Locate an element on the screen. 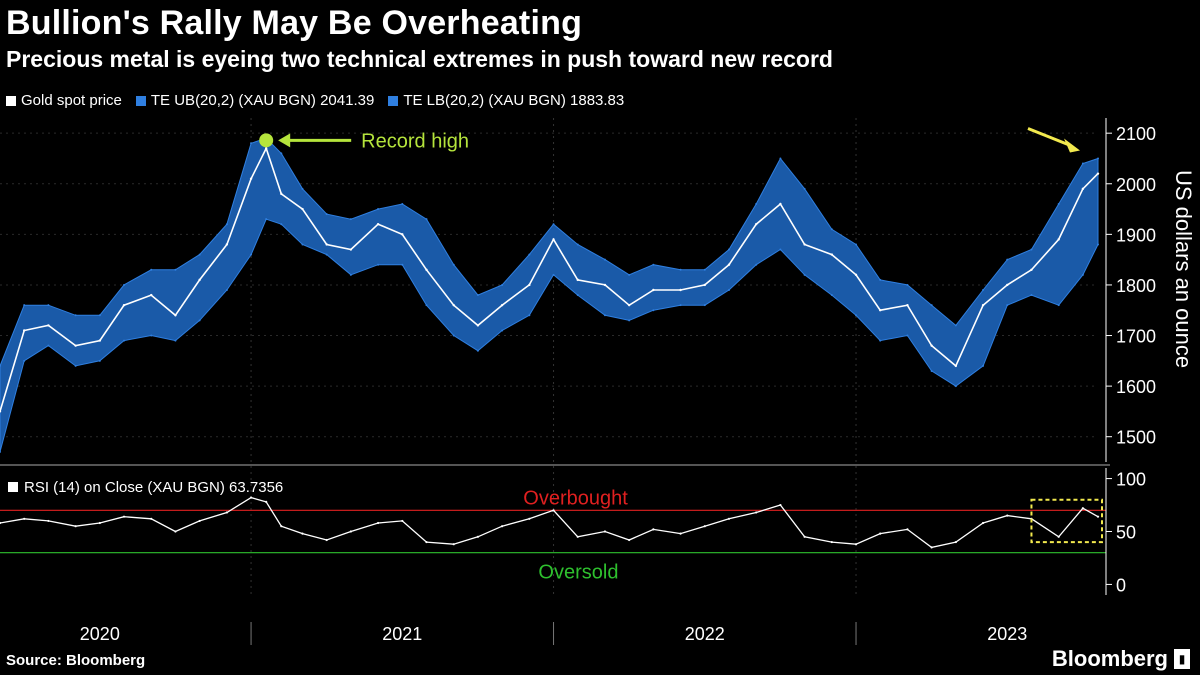 Image resolution: width=1200 pixels, height=675 pixels. y-tick-label: 1700 is located at coordinates (1136, 337).